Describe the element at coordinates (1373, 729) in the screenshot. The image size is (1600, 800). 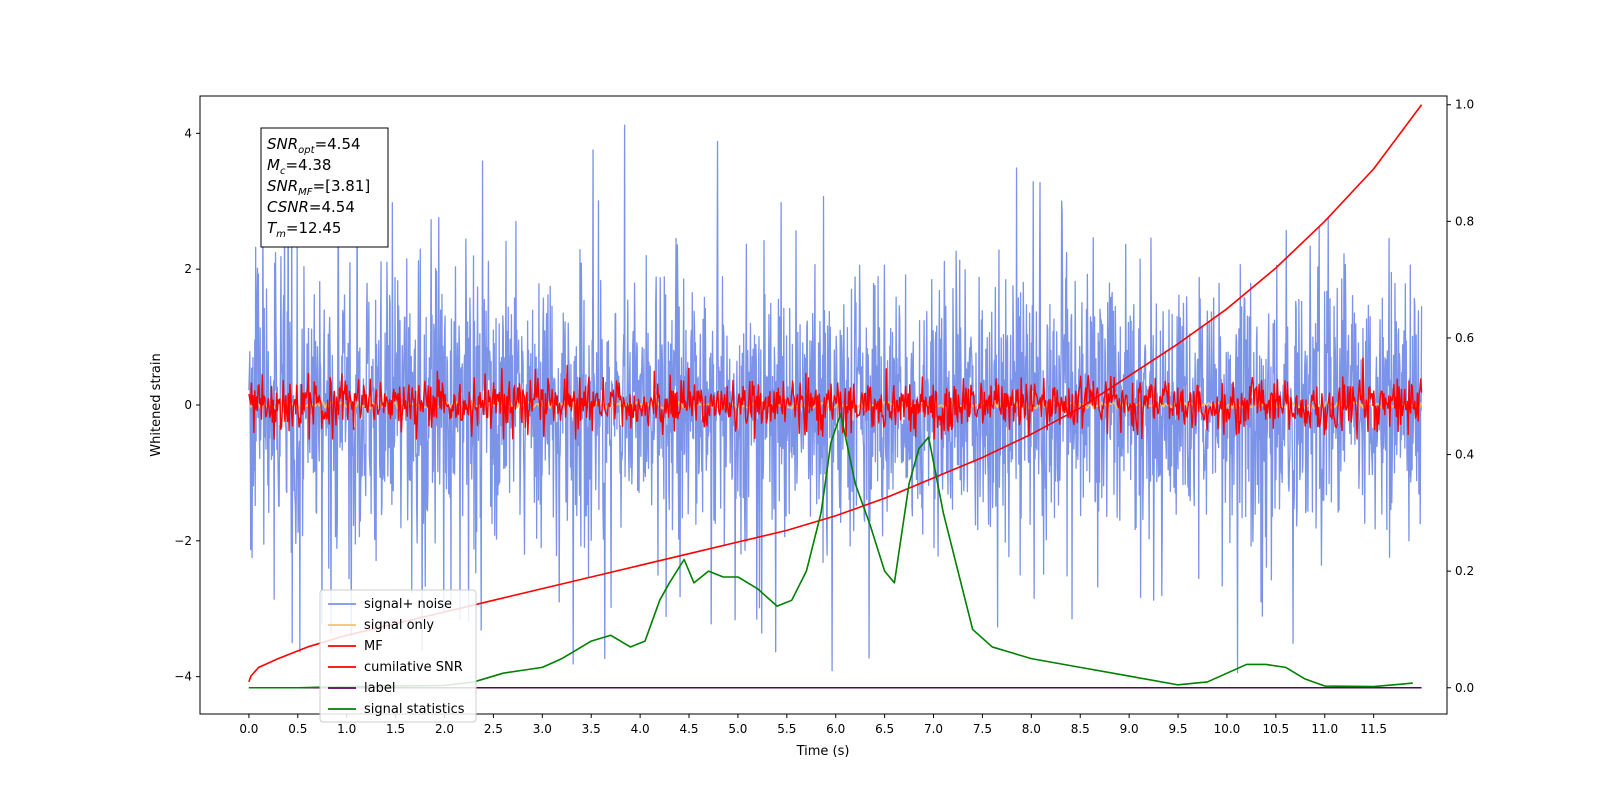
I see `x-tick-label: 11.5` at that location.